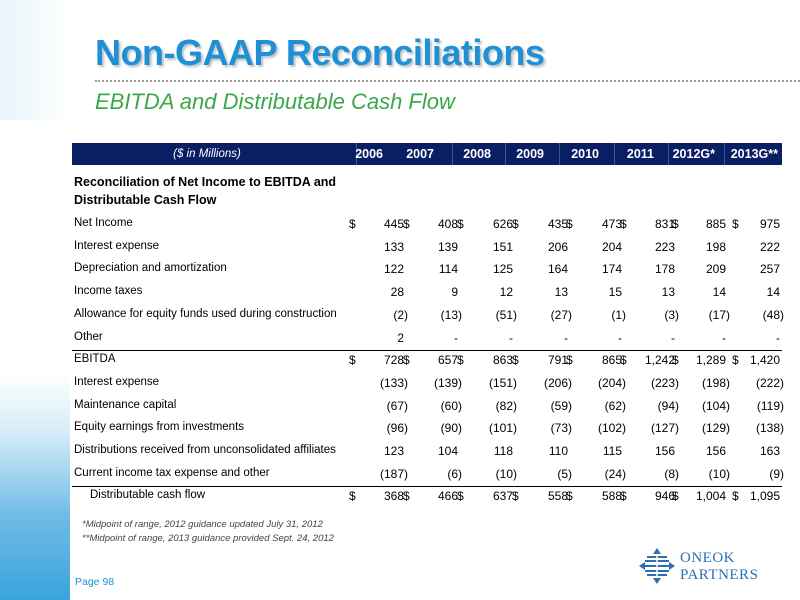  What do you see at coordinates (427, 292) in the screenshot?
I see `table-row: Income taxes 28 9 12 13 15 13 14 14` at bounding box center [427, 292].